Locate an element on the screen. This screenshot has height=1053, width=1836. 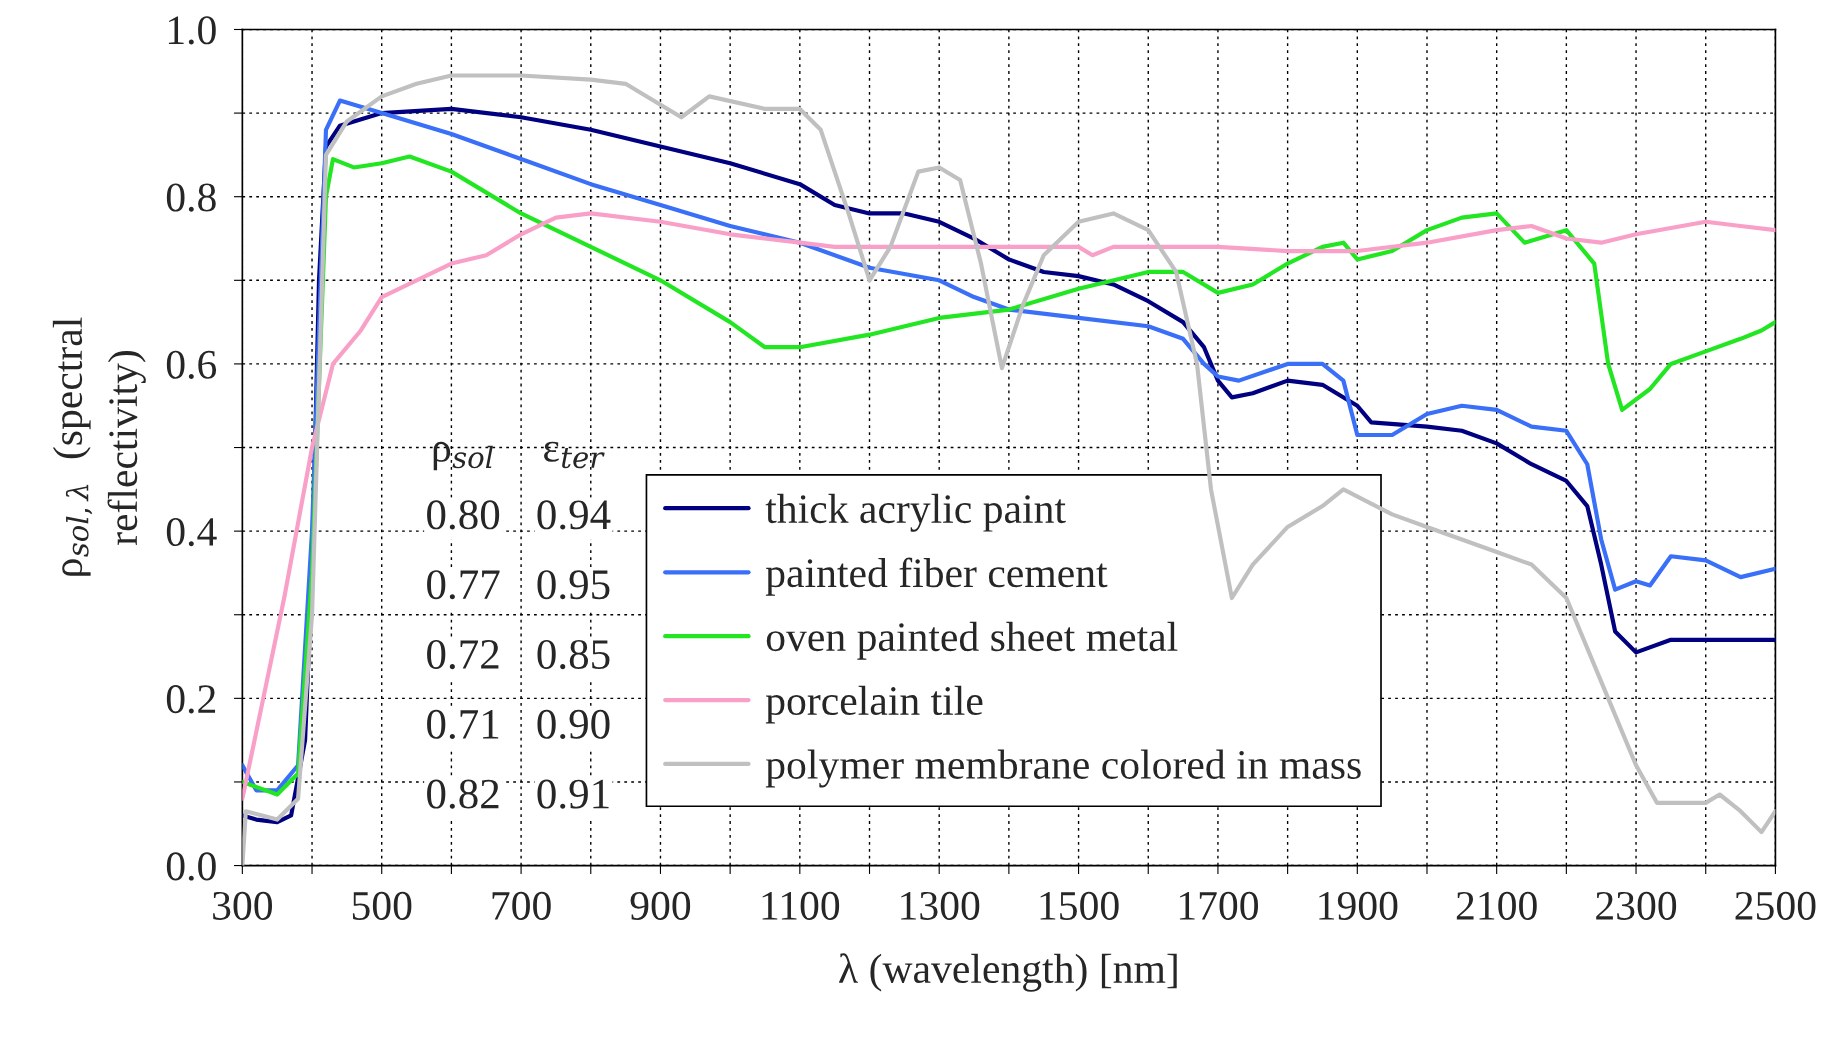
annotation: 0.82 is located at coordinates (463, 794).